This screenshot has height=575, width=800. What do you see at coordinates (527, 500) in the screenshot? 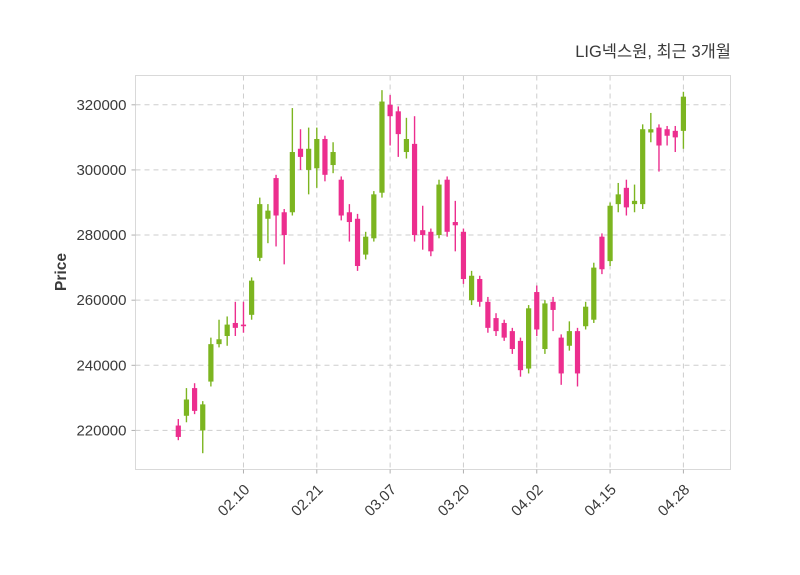
I see `x-tick-label: 04.02` at bounding box center [527, 500].